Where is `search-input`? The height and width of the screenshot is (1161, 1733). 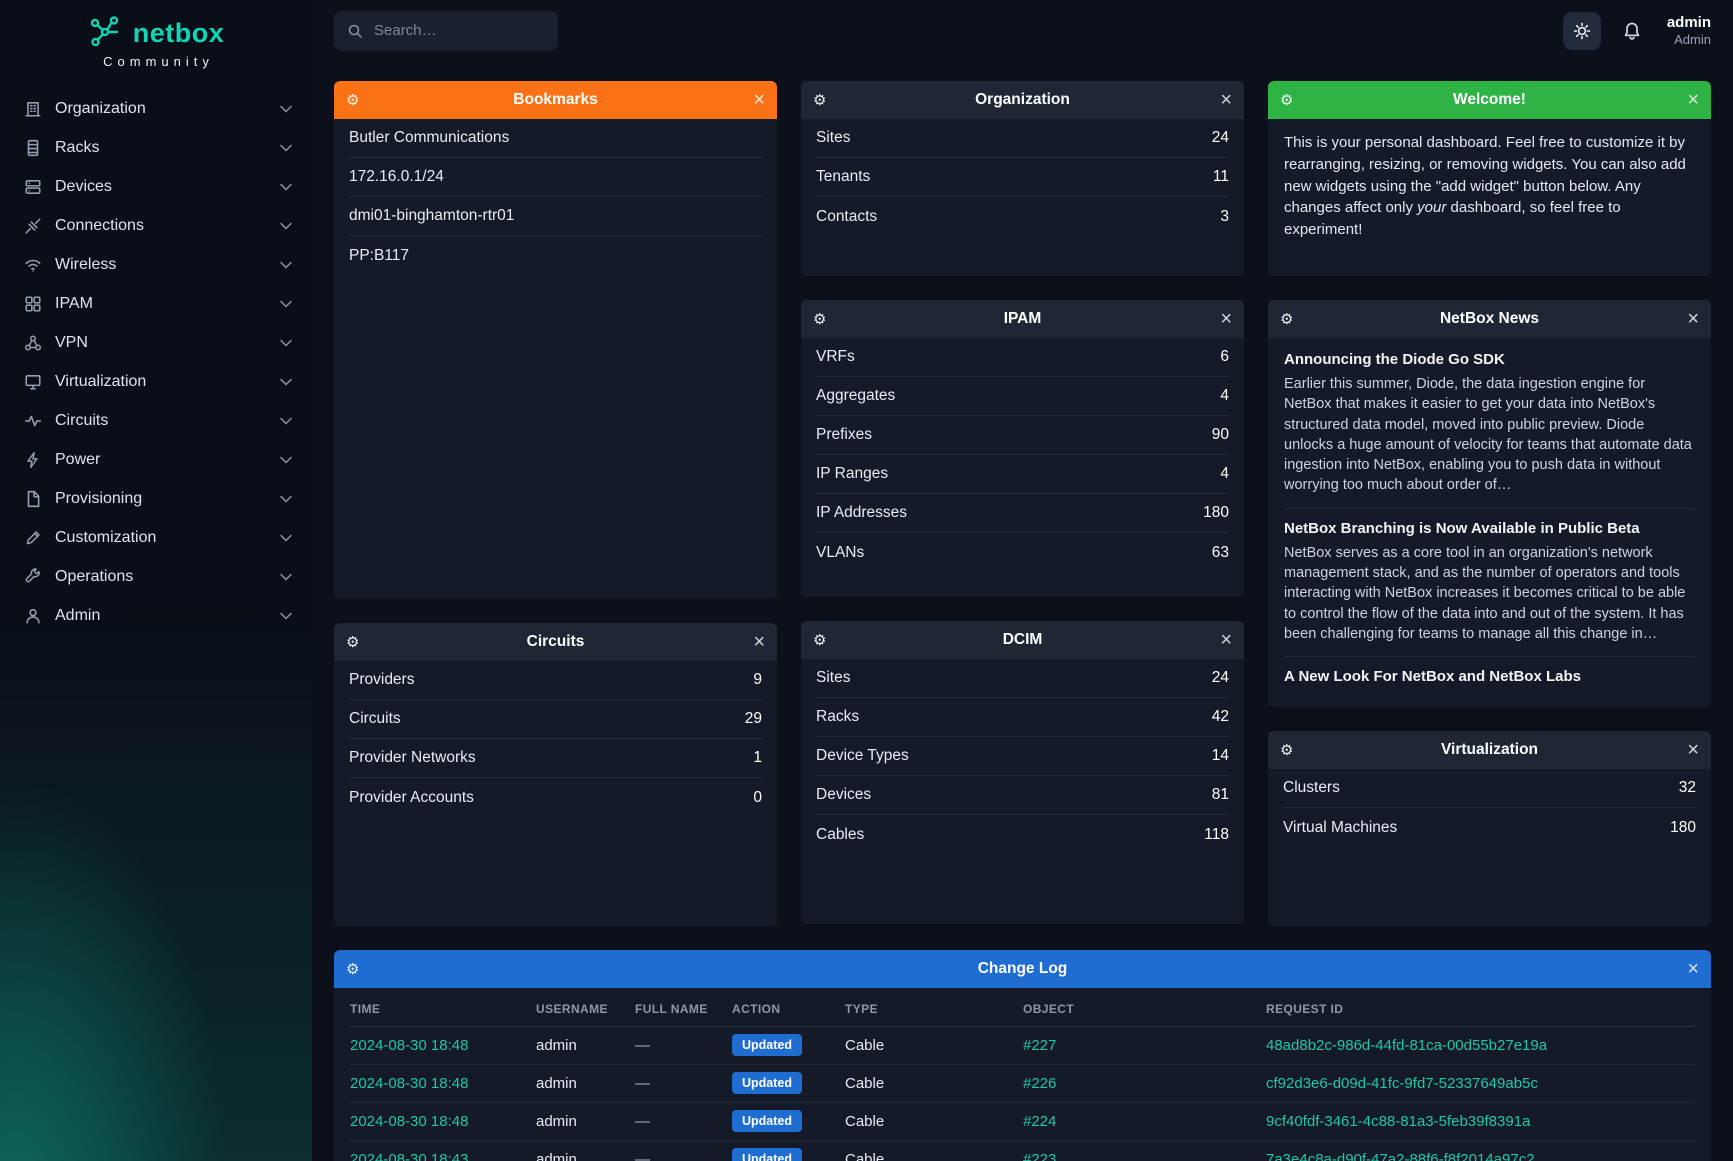
search-input is located at coordinates (446, 30).